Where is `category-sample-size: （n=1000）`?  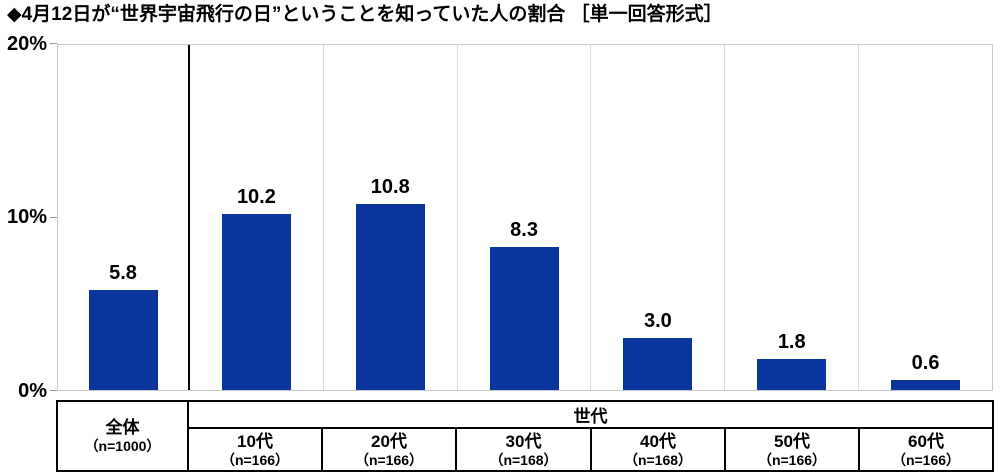
category-sample-size: （n=1000） is located at coordinates (122, 446).